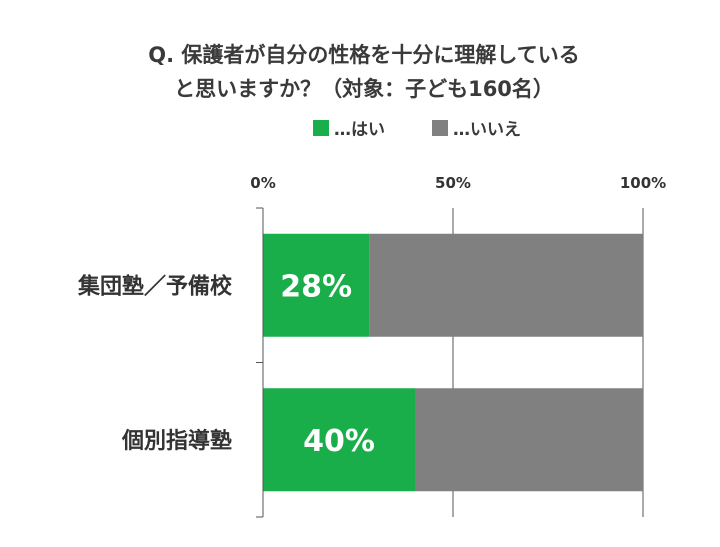 This screenshot has height=547, width=720. I want to click on data-labels: 28% 40%, so click(327, 364).